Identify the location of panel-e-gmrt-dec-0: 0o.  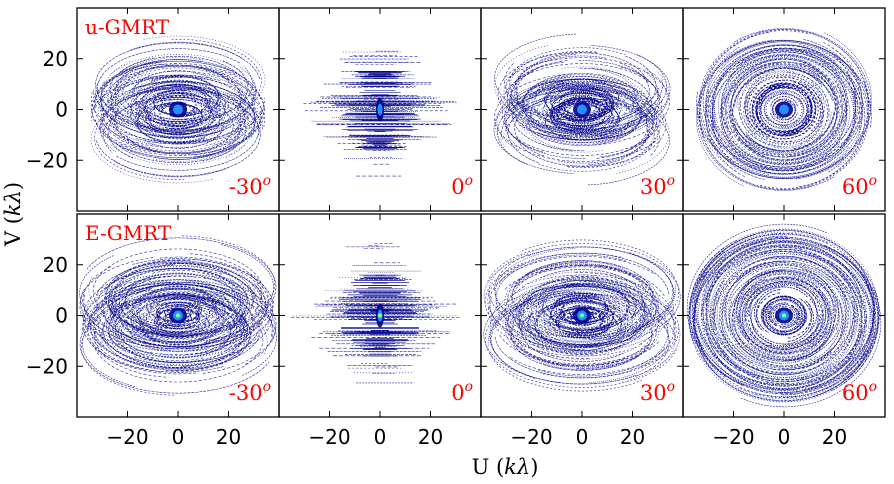
(380, 315).